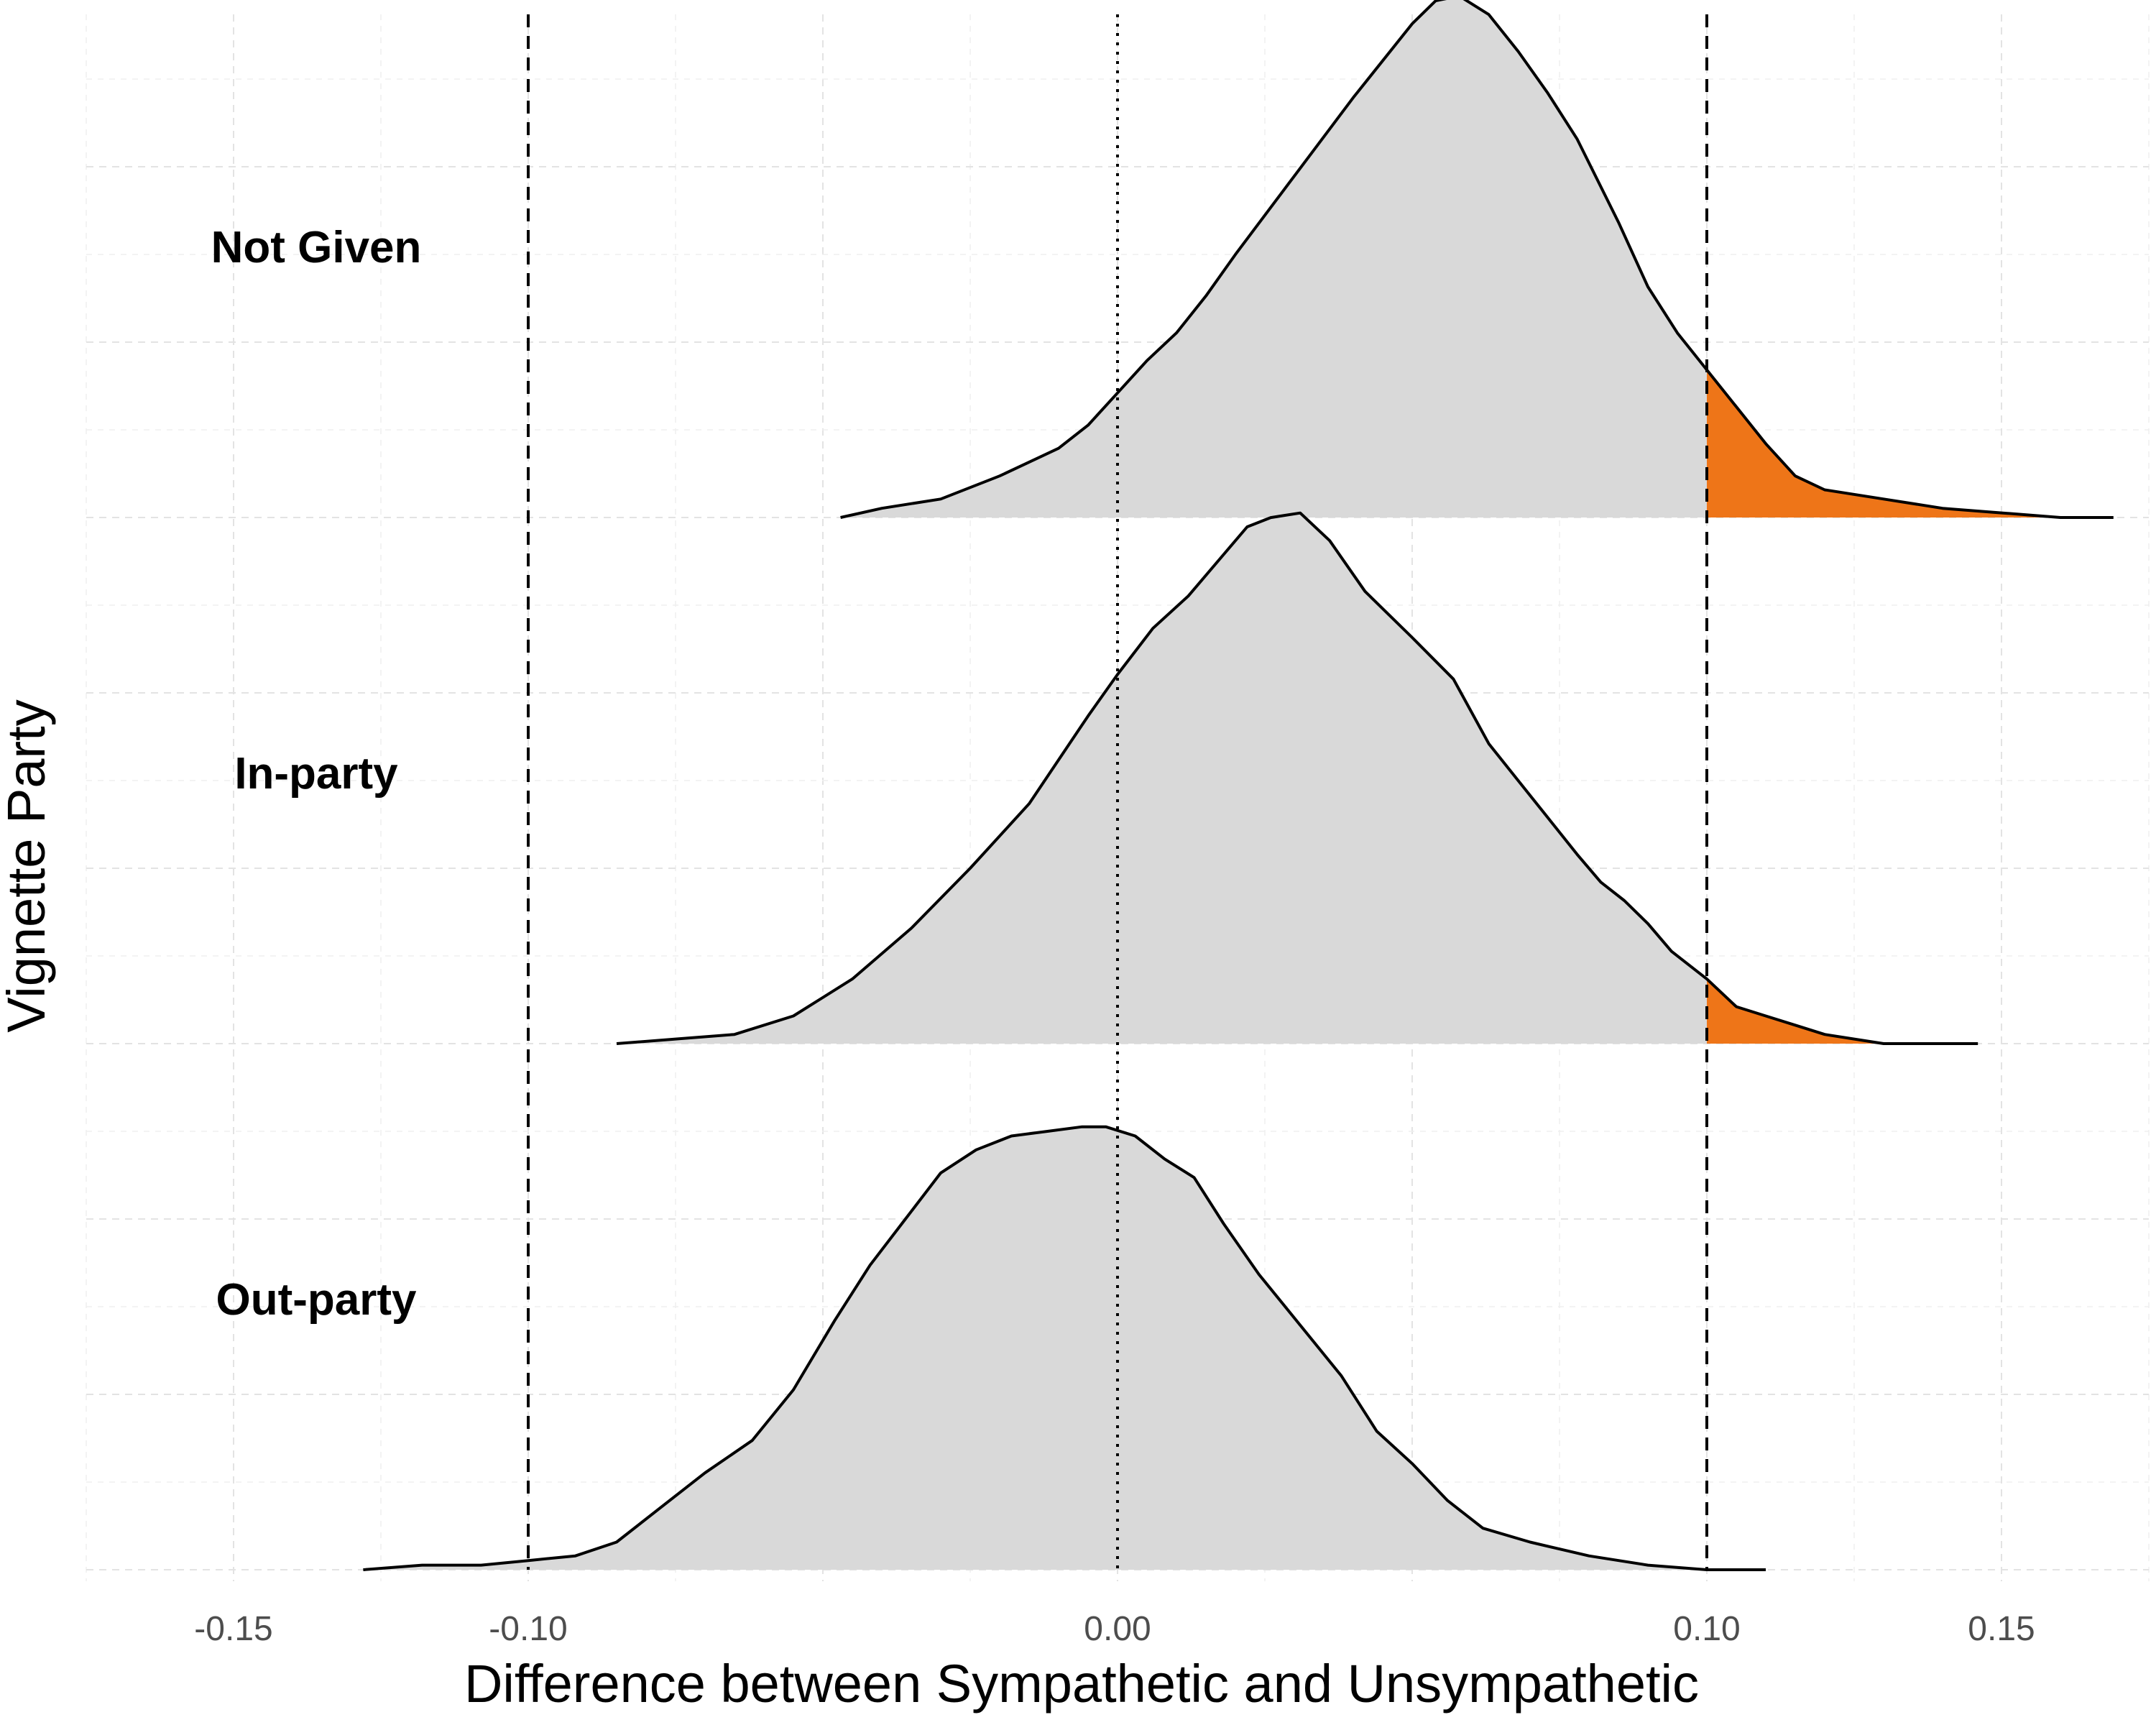 Image resolution: width=2156 pixels, height=1725 pixels. I want to click on group-label: In-party, so click(316, 774).